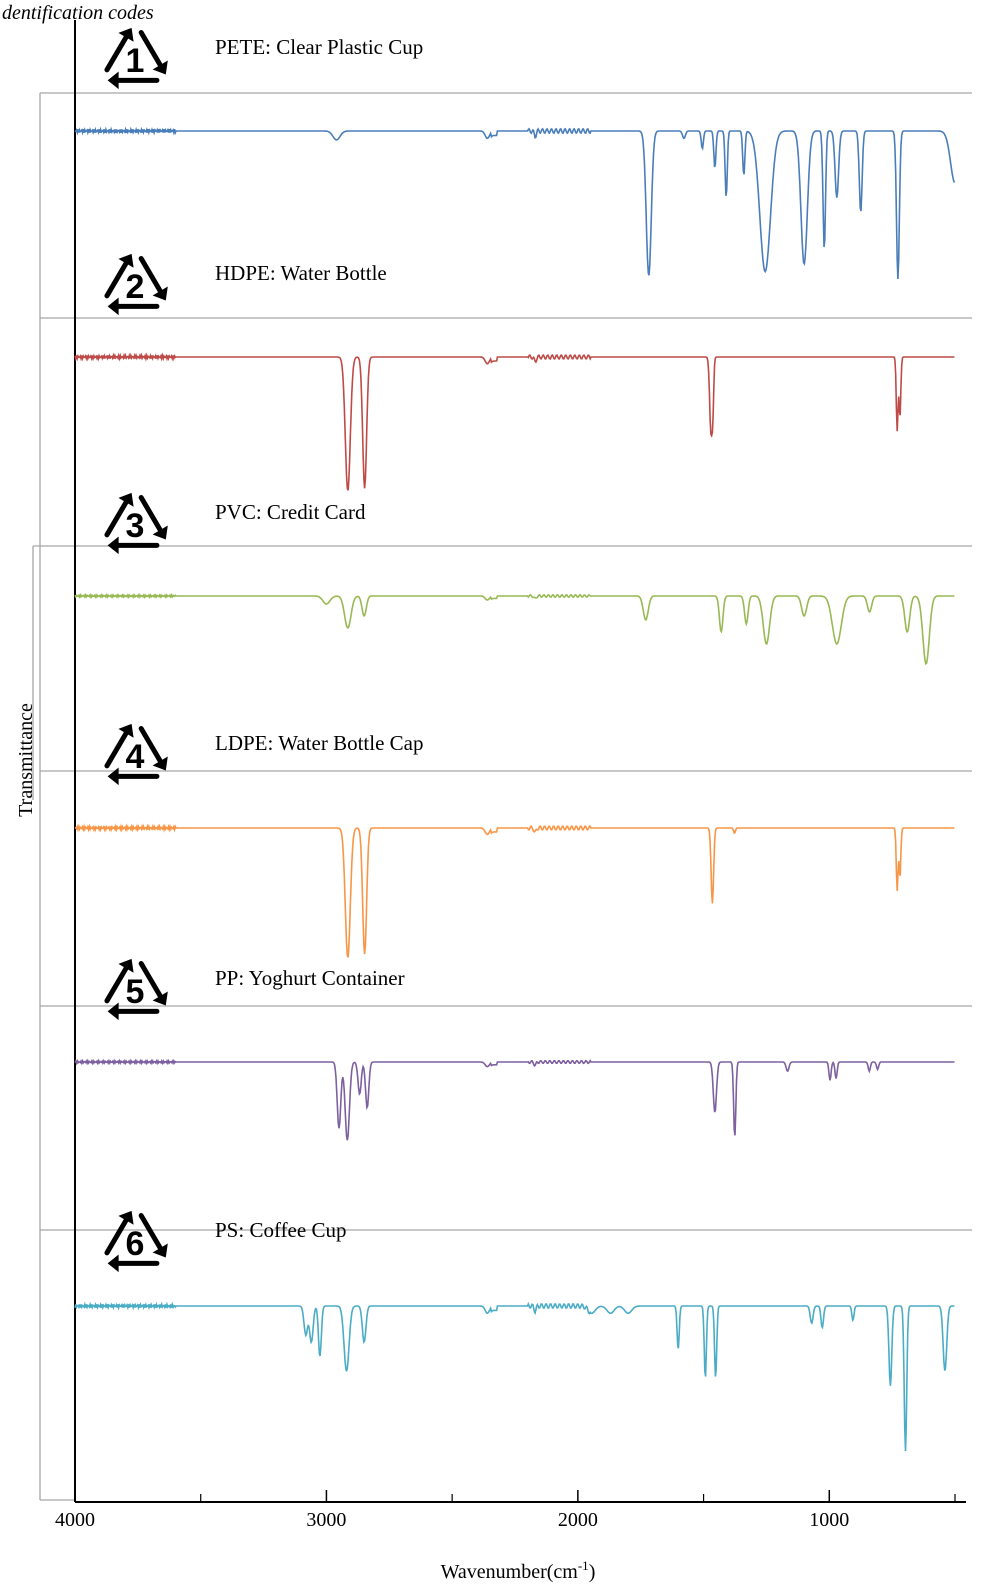 This screenshot has height=1588, width=984. I want to click on spectrum-panel-6: 6 PS: Coffee Cup, so click(514, 1331).